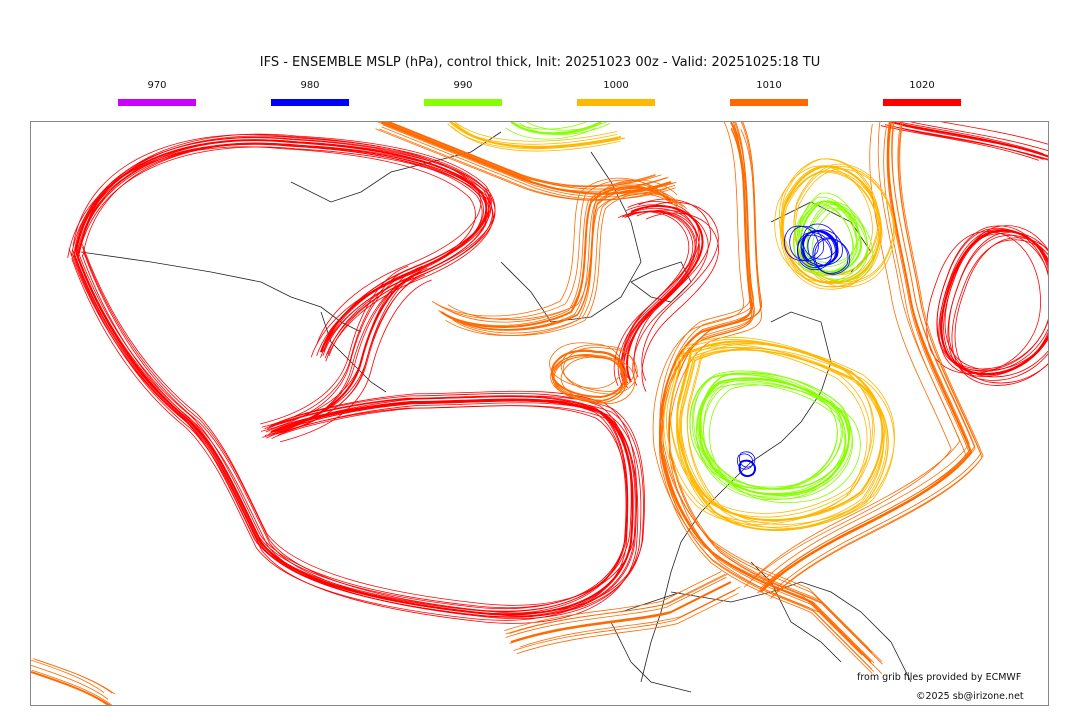 This screenshot has width=1080, height=718. Describe the element at coordinates (616, 85) in the screenshot. I see `legend-label: 1000` at that location.